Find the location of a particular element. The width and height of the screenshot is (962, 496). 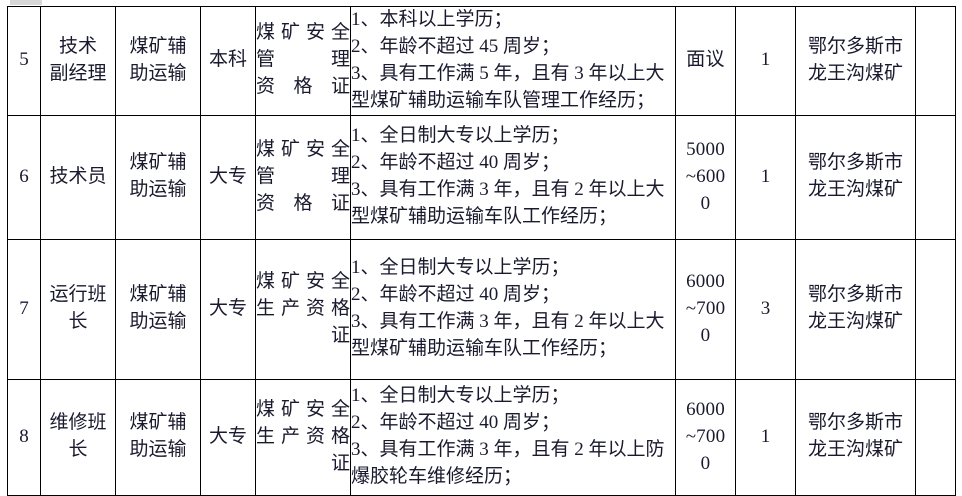

row-number: 6 is located at coordinates (24, 176).